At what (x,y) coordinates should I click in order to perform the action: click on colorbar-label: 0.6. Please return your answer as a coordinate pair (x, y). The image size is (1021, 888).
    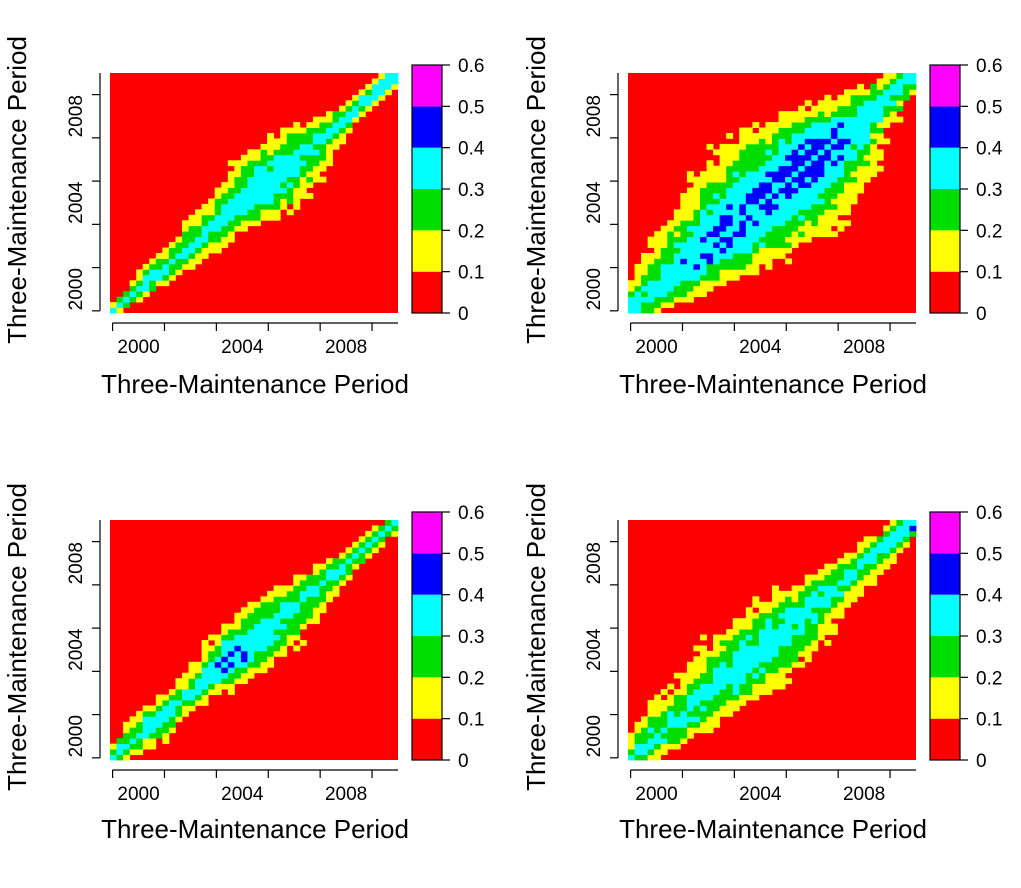
    Looking at the image, I should click on (471, 513).